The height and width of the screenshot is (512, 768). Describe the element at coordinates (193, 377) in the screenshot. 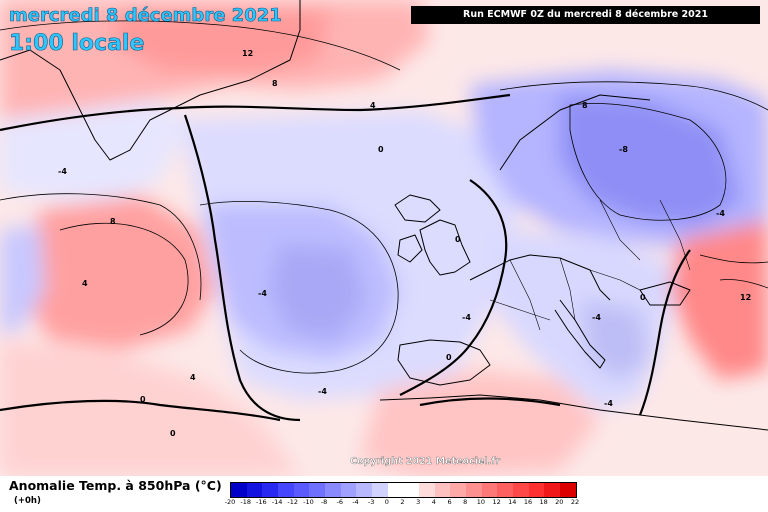

I see `label-4-sw: 4` at that location.